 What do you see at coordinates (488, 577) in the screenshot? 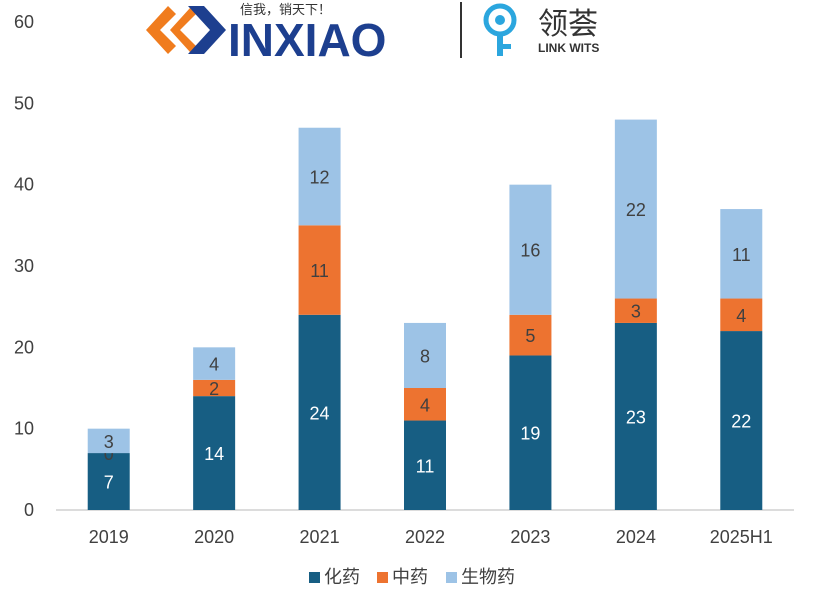
I see `legend-label: 生物药` at bounding box center [488, 577].